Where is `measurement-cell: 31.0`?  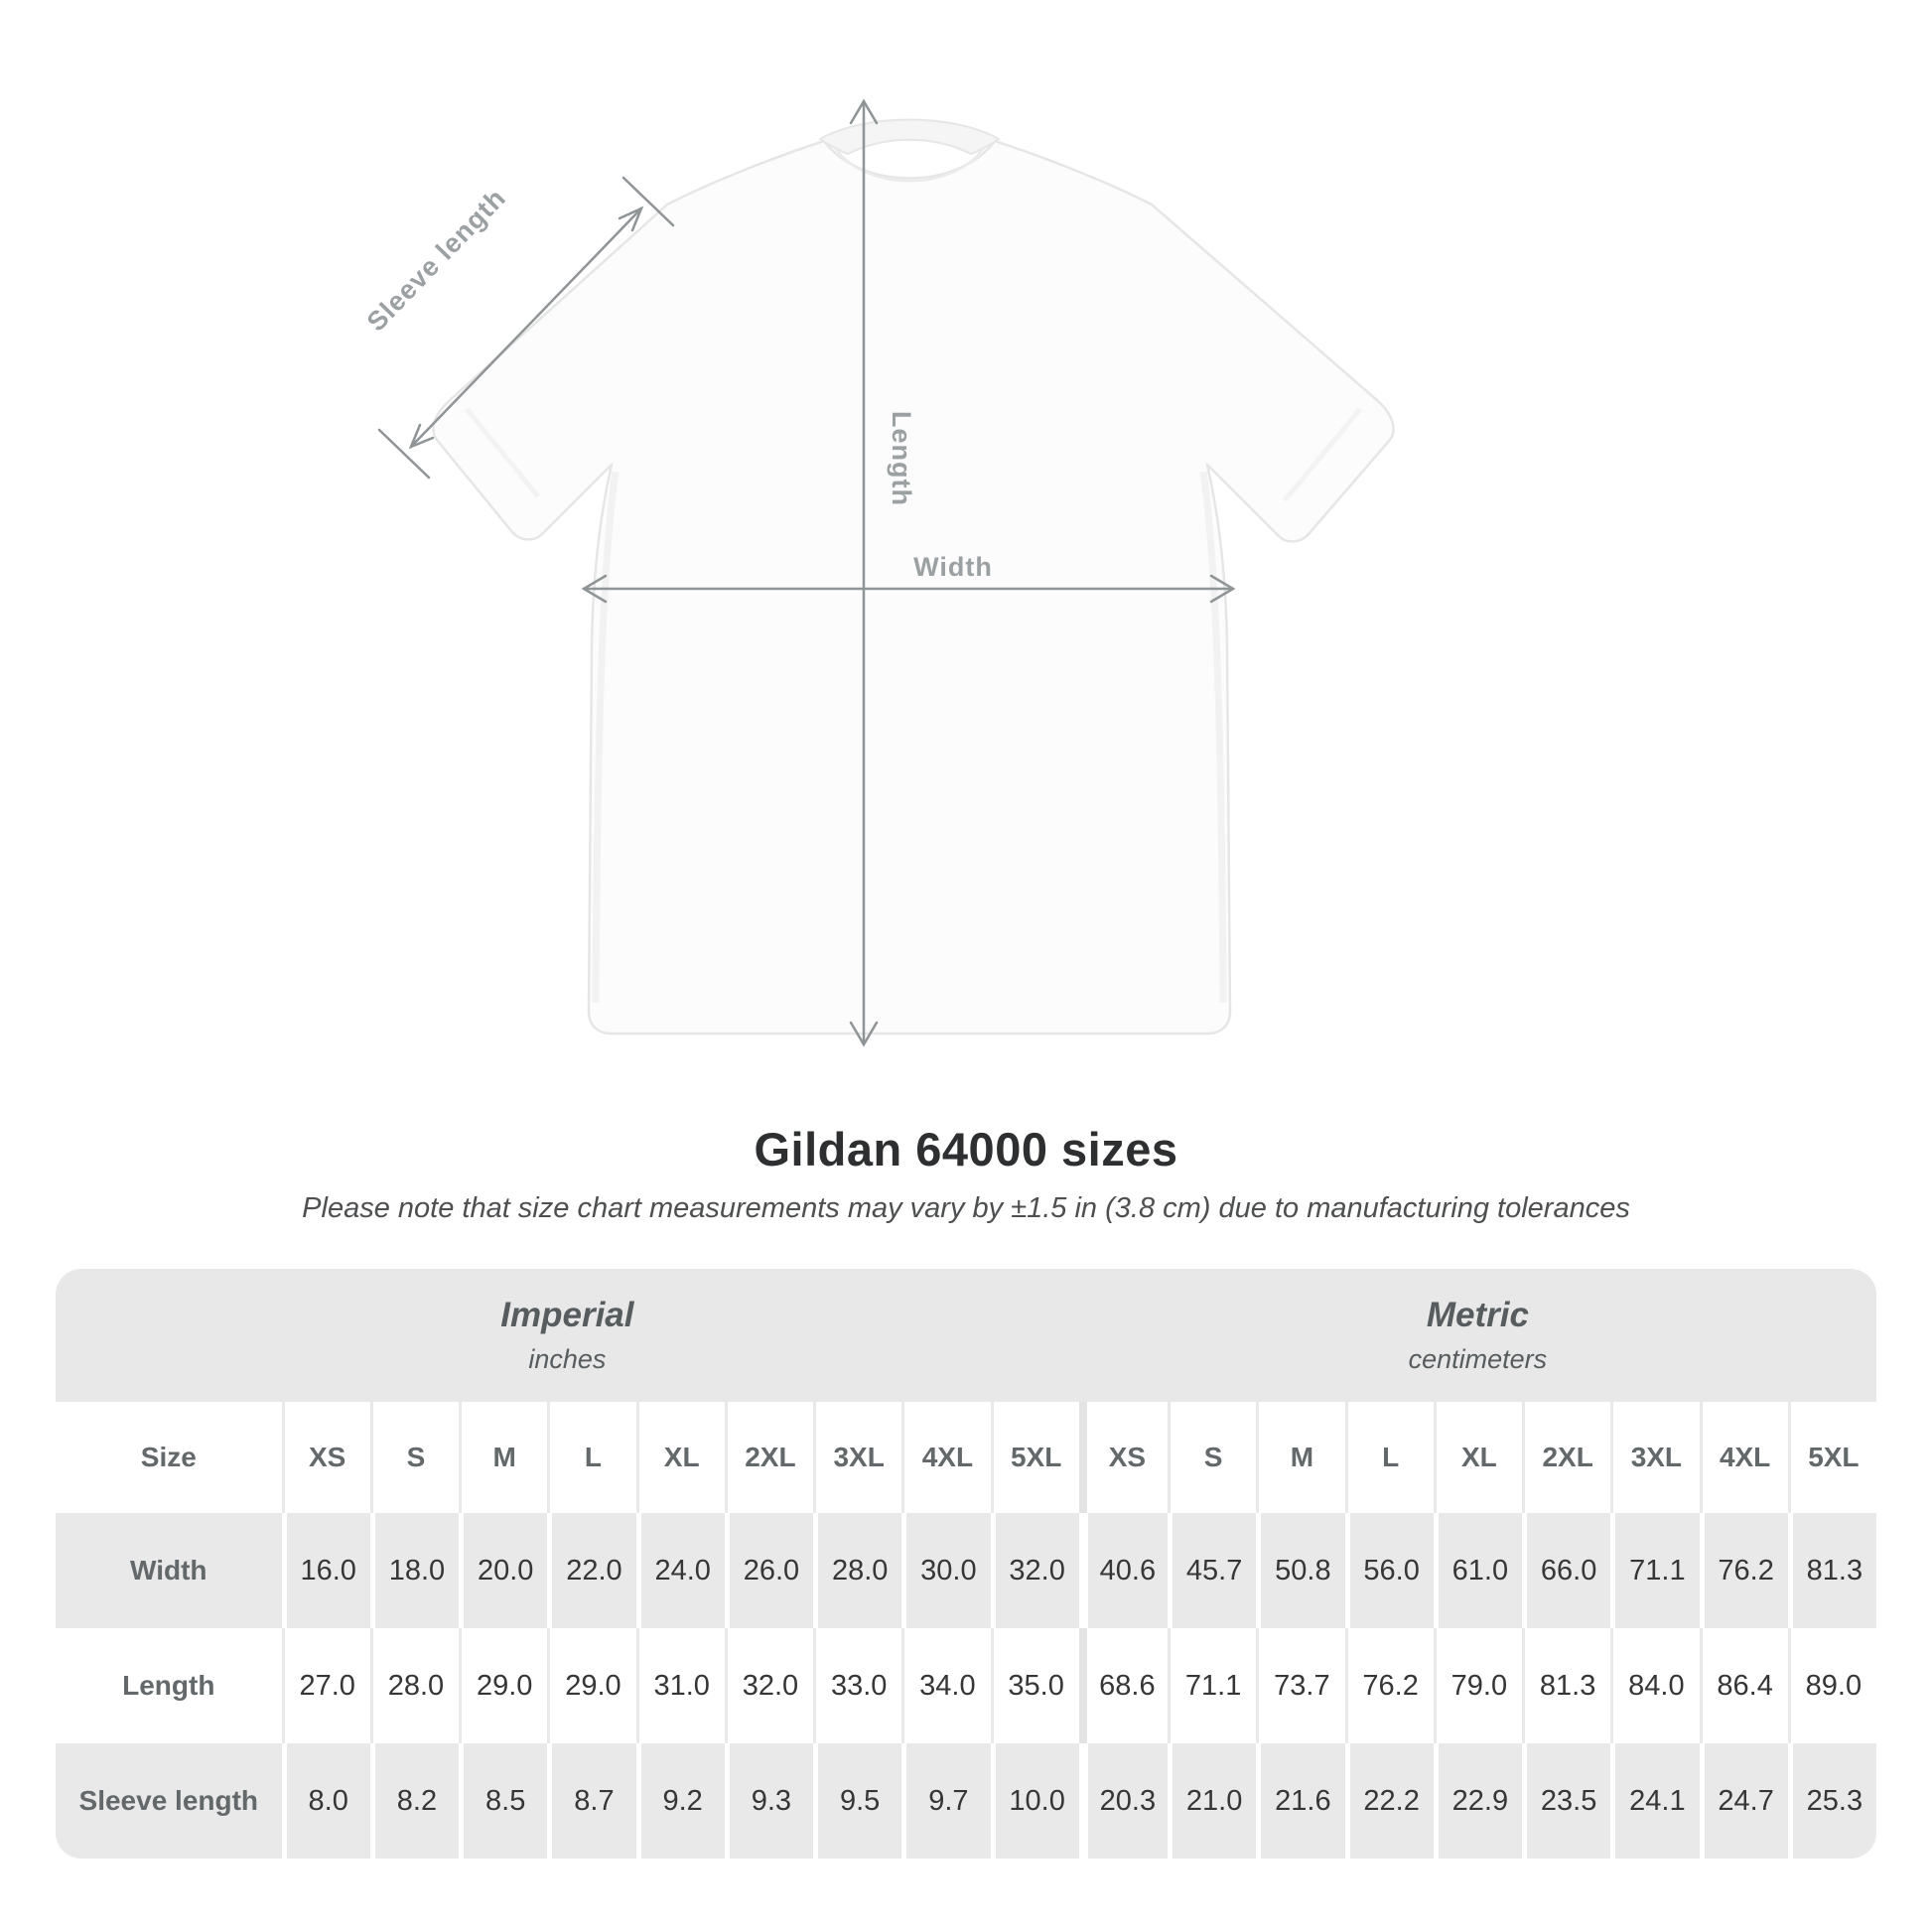 measurement-cell: 31.0 is located at coordinates (680, 1685).